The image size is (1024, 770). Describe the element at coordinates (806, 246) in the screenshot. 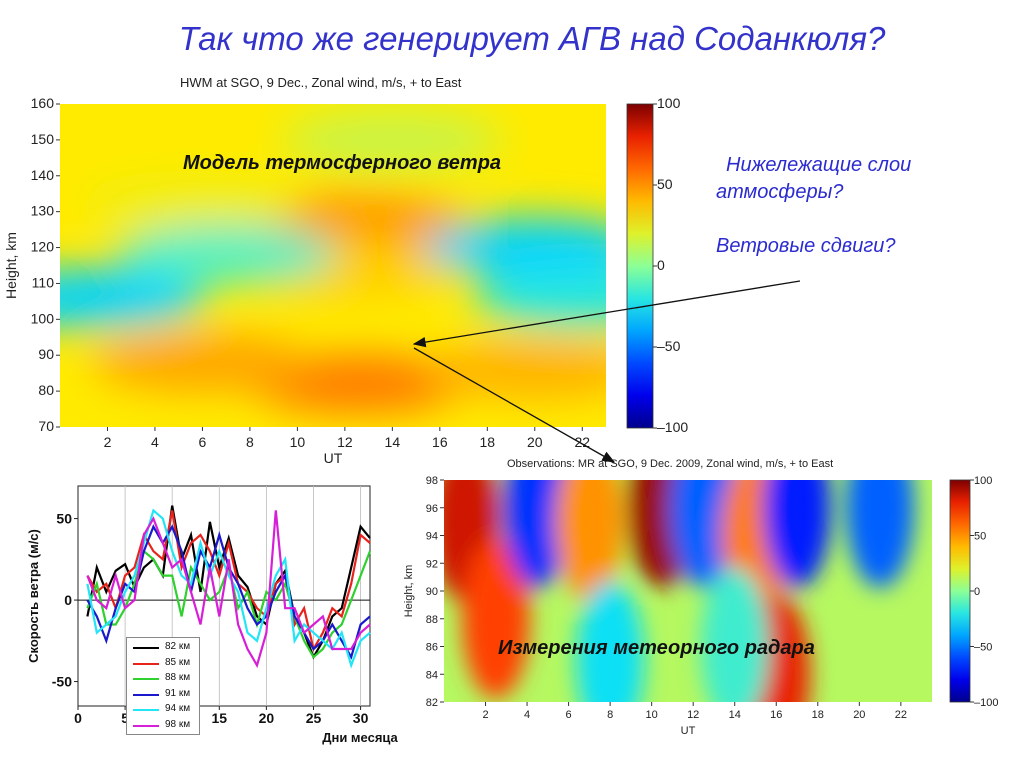

I see `annotation-line-3: Ветровые сдвиги?` at that location.